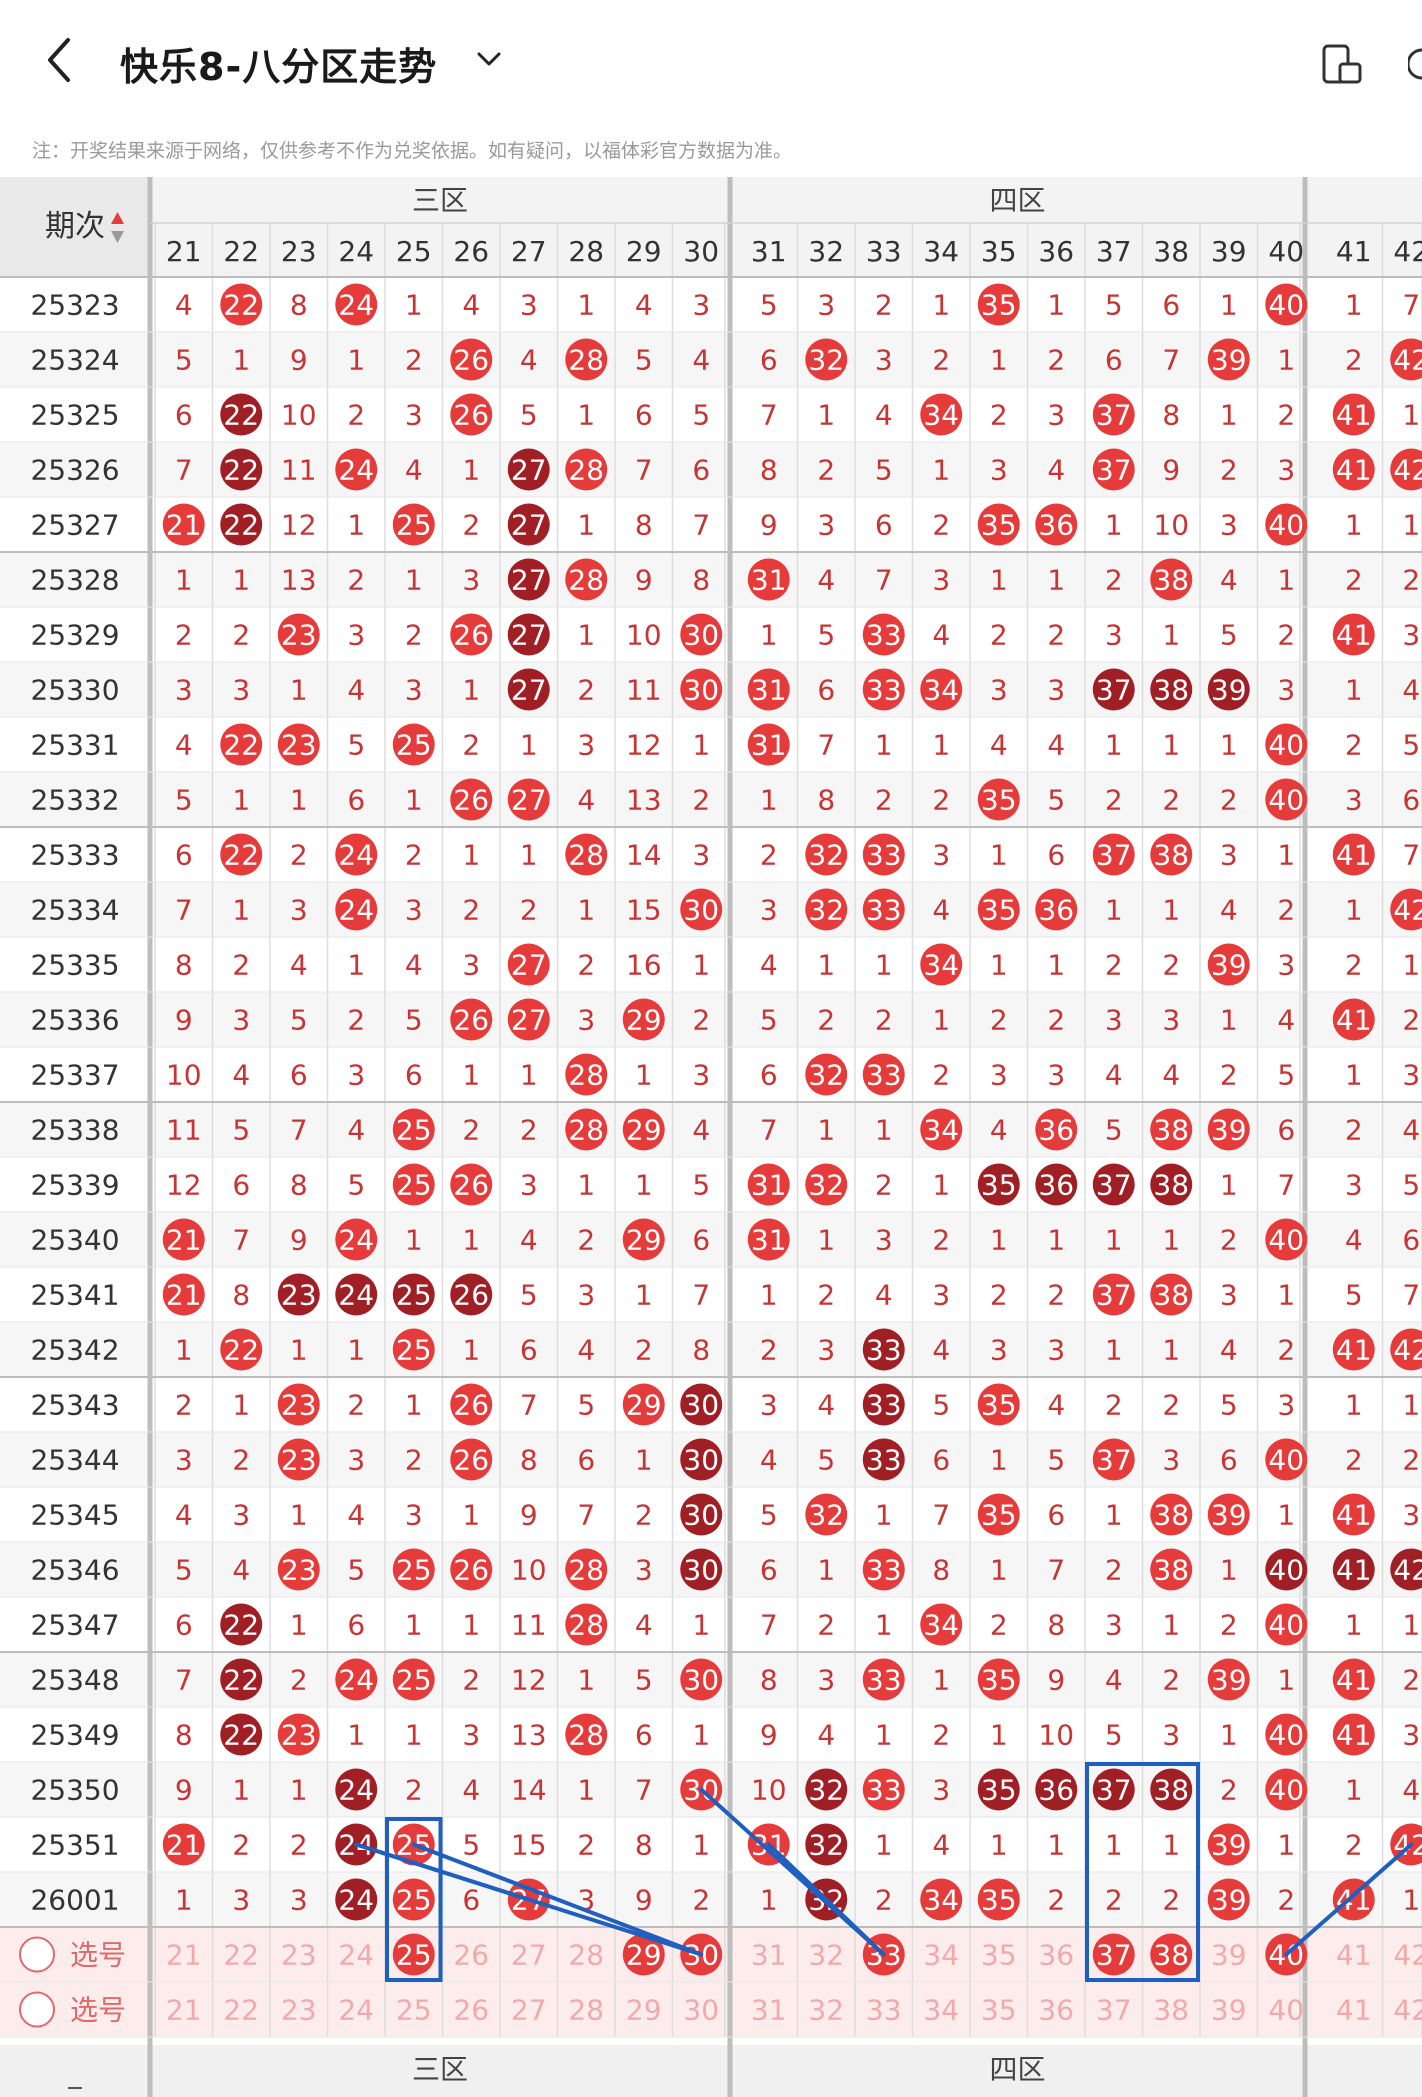  I want to click on page-title: 快乐8-八分区走势, so click(279, 67).